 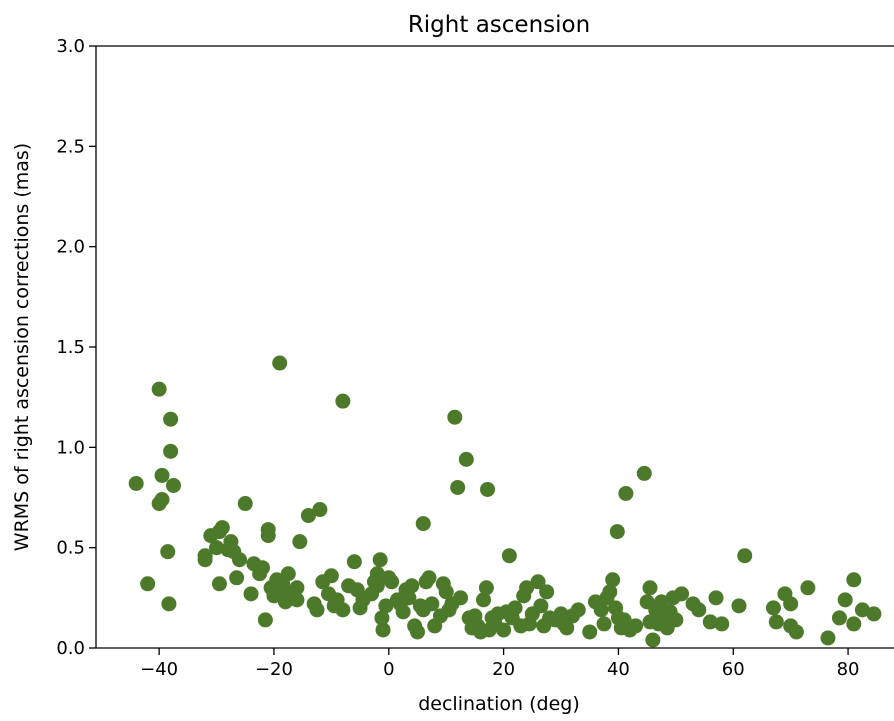 What do you see at coordinates (733, 669) in the screenshot?
I see `x-tick-label: 60` at bounding box center [733, 669].